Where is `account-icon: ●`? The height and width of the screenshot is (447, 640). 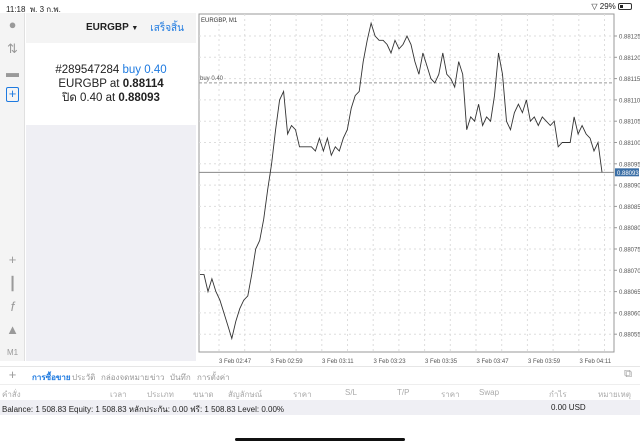 account-icon: ● is located at coordinates (12, 24).